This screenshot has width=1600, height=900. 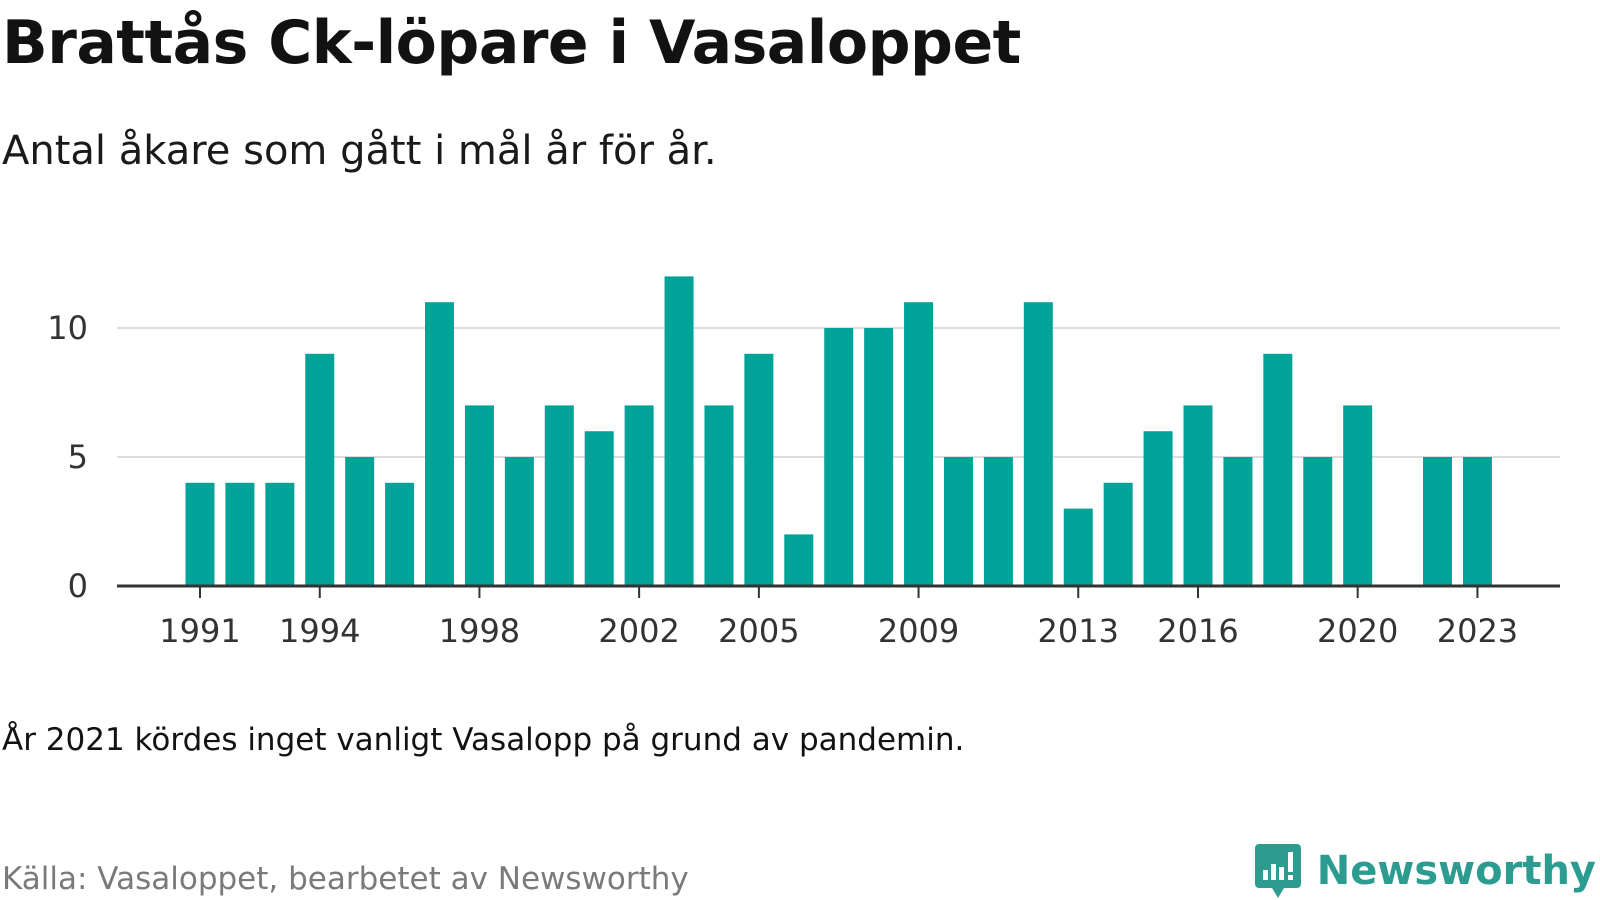 I want to click on bar-1998, so click(x=479, y=495).